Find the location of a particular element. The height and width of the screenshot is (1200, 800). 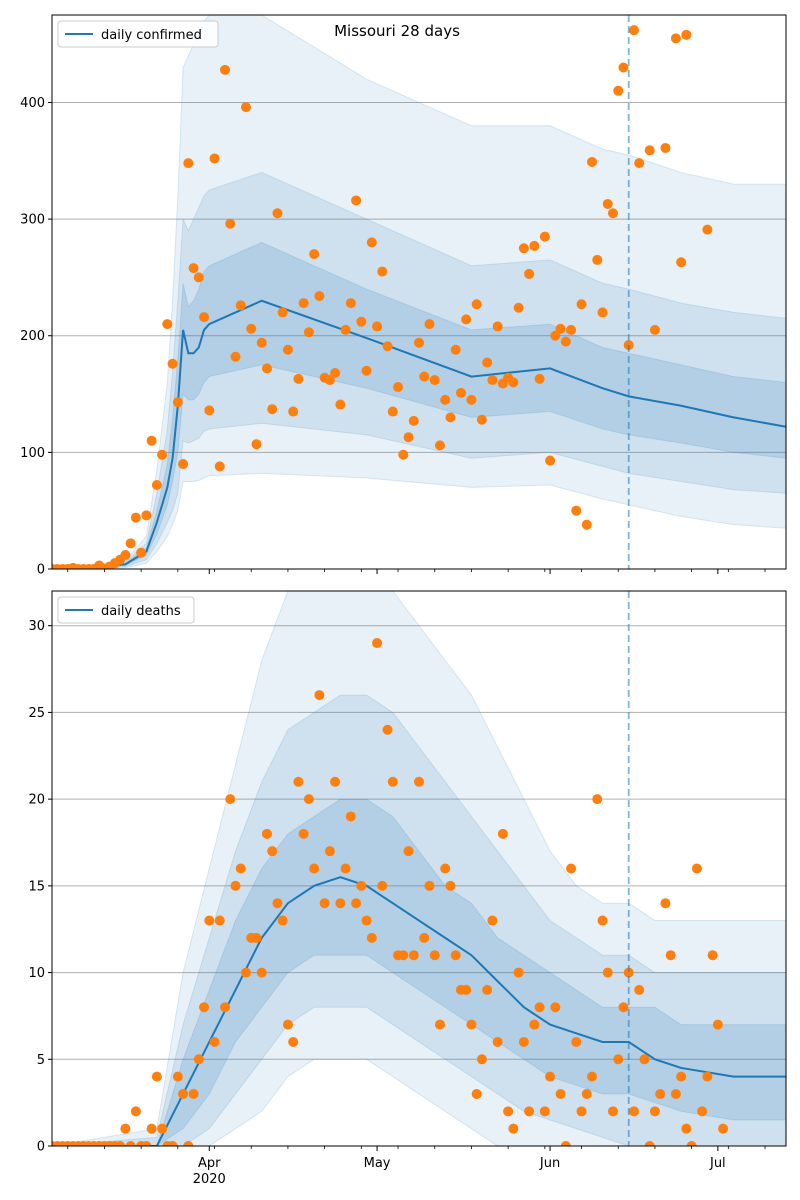

chart-title: Missouri 28 days is located at coordinates (397, 31).